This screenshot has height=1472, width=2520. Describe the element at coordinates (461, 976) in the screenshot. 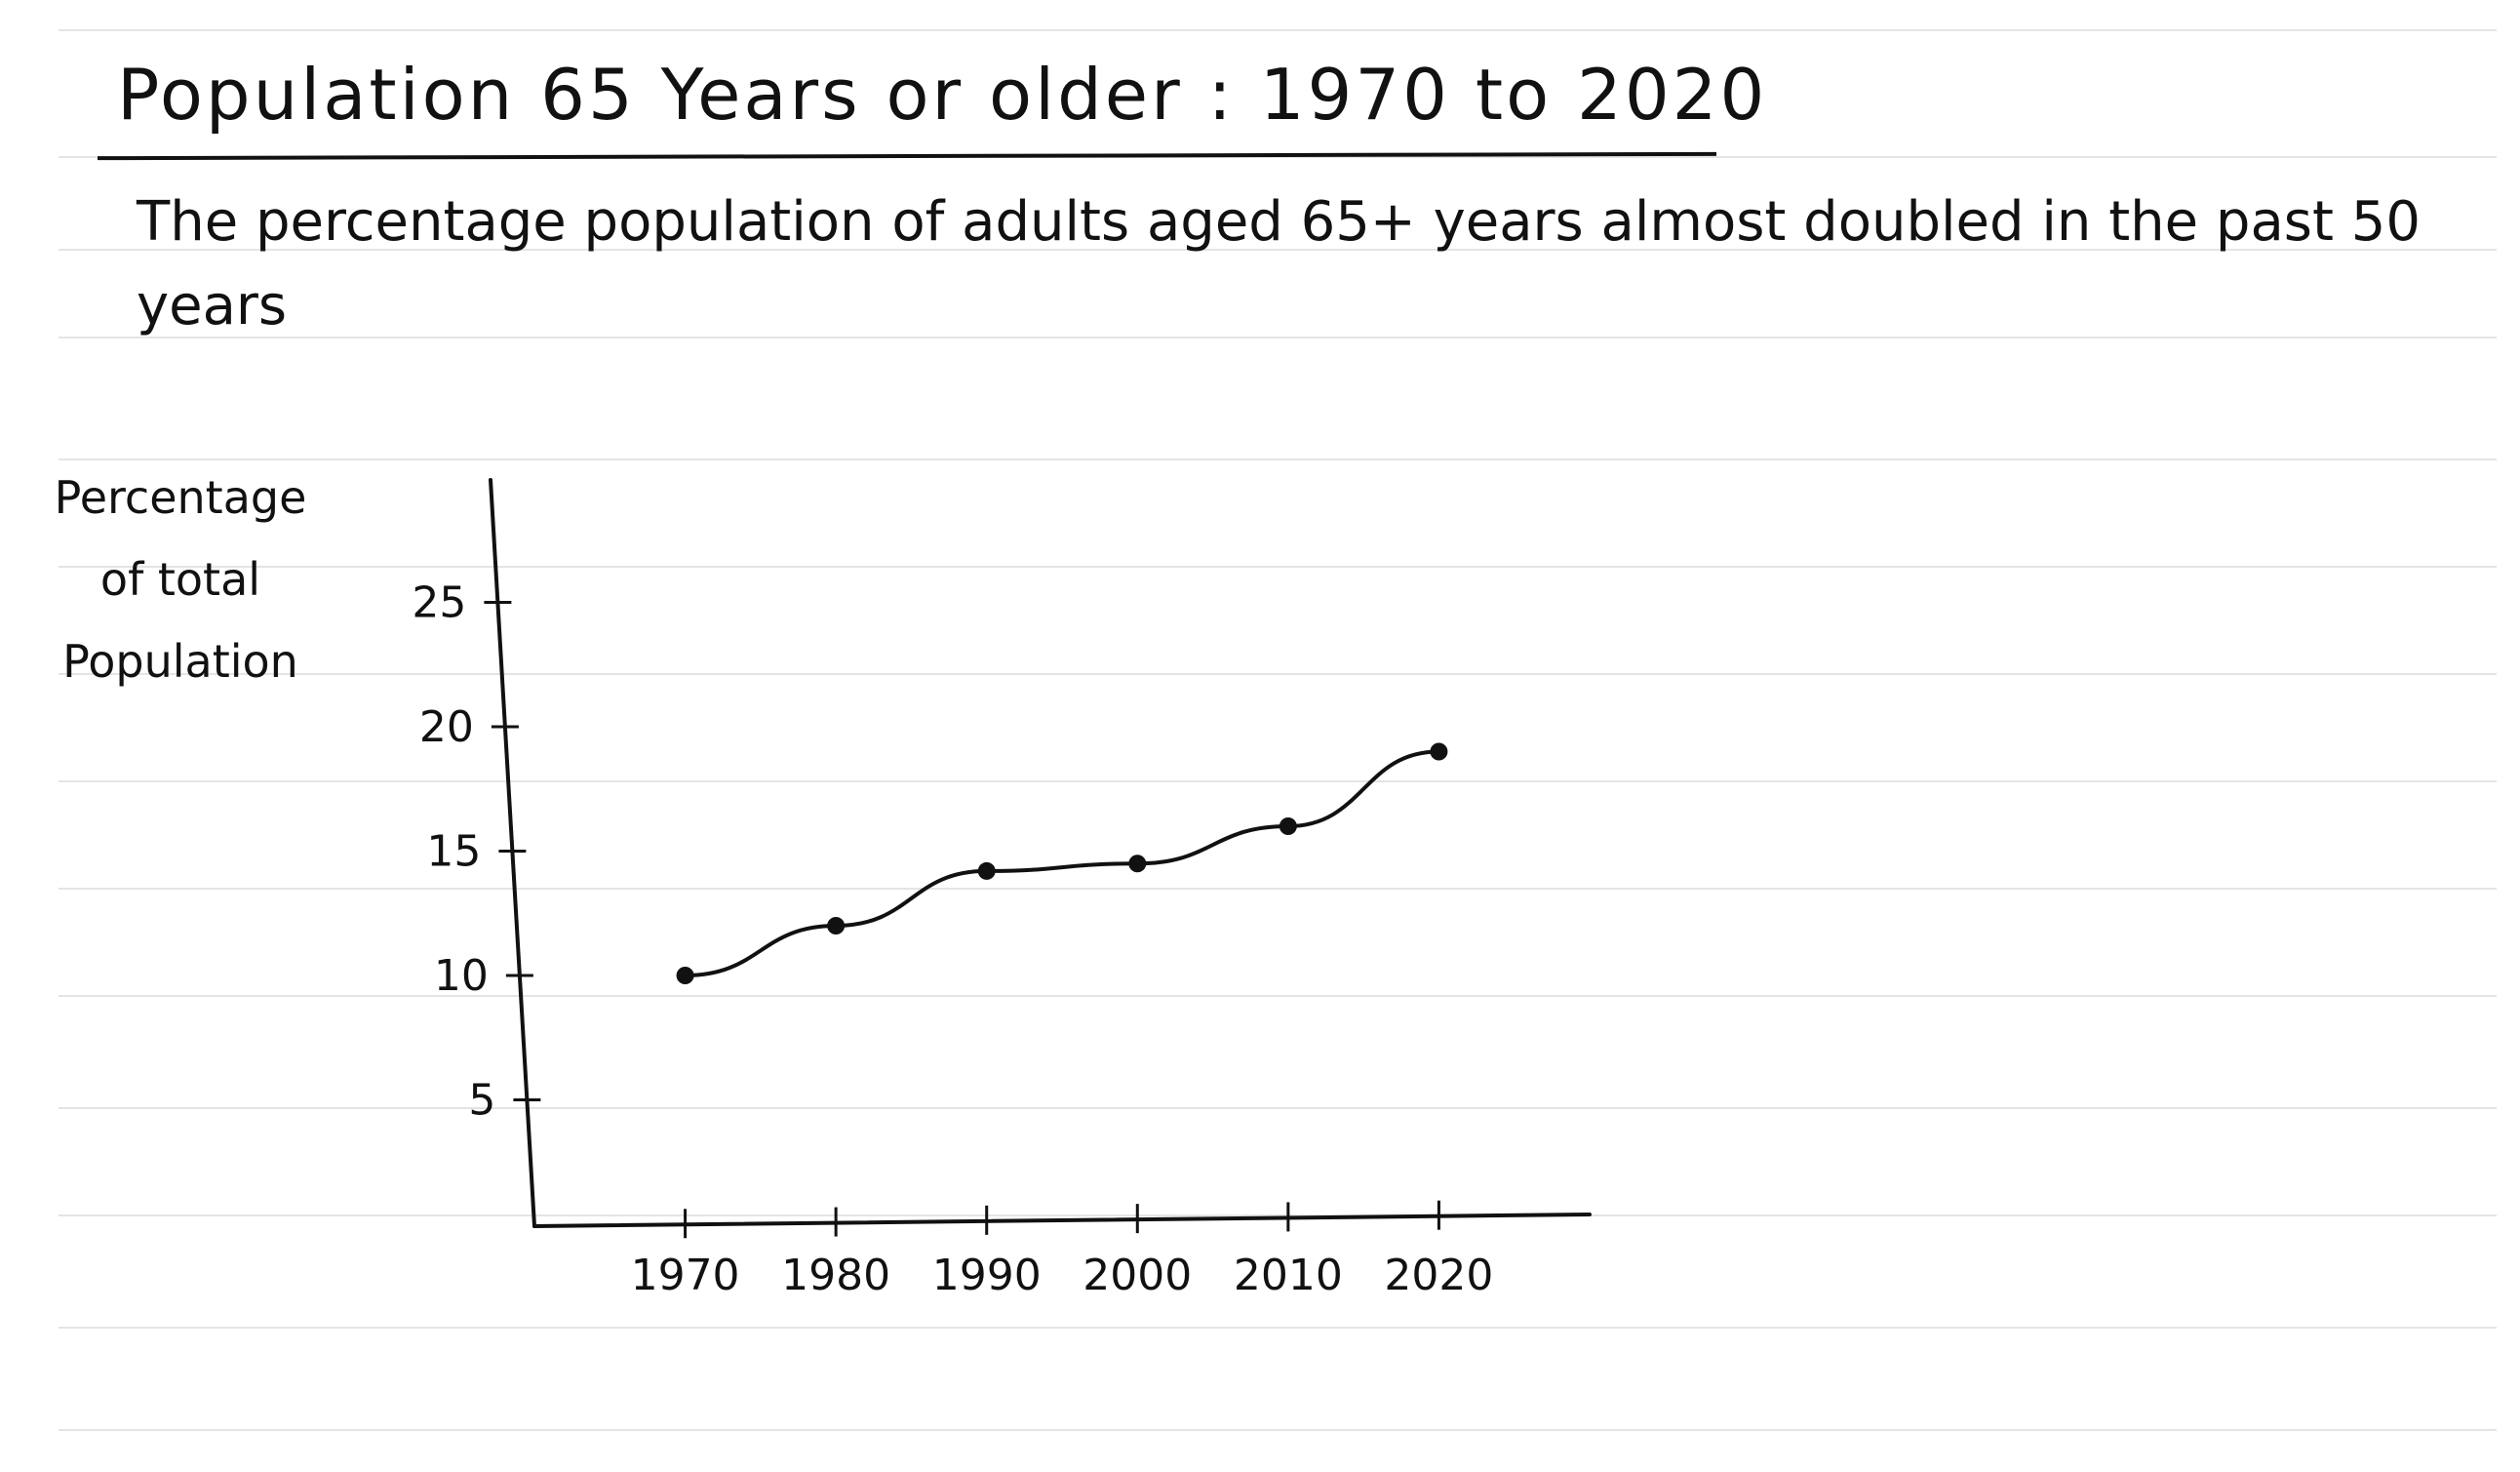

I see `y-tick-label: 10` at that location.